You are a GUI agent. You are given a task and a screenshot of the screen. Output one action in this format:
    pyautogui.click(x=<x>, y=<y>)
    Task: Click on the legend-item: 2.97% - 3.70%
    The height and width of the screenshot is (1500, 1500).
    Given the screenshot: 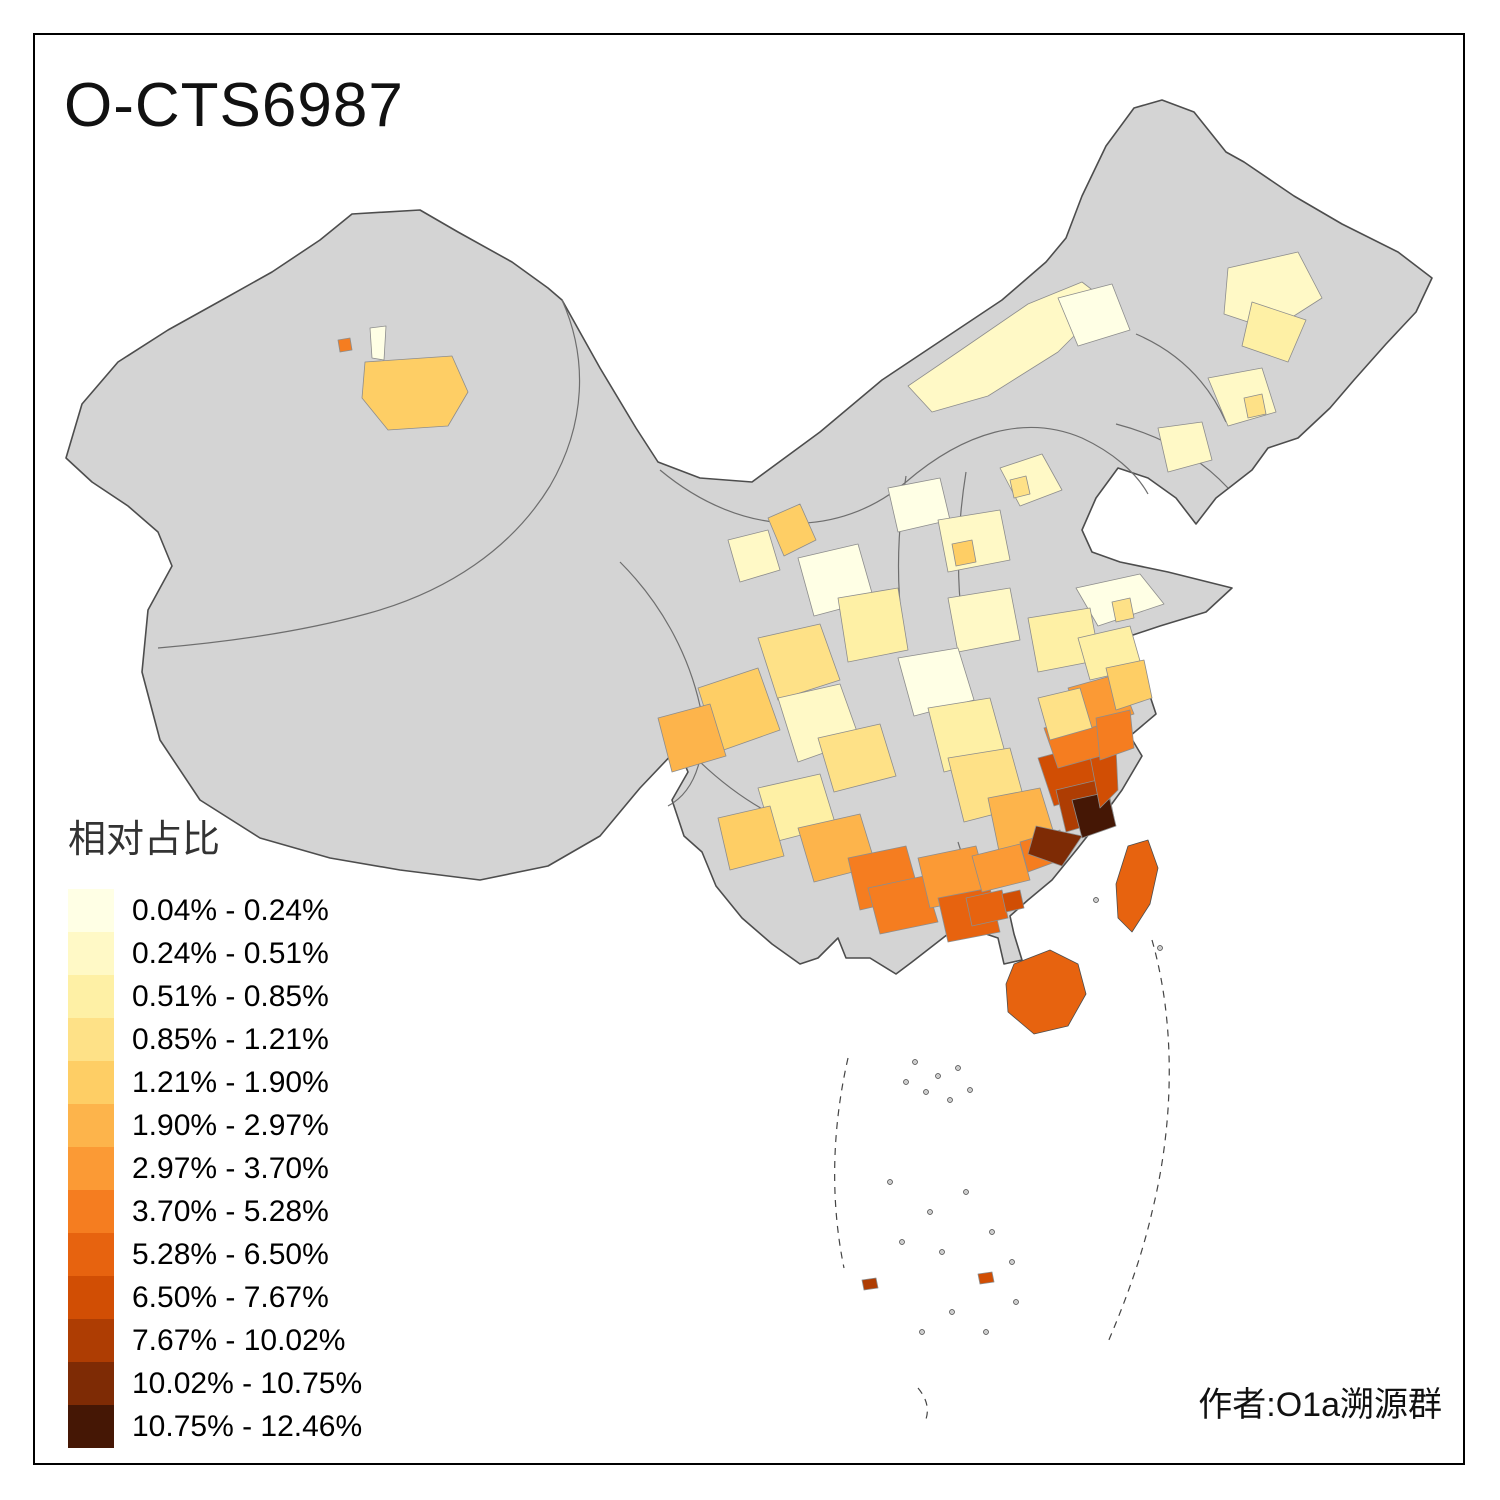 What is the action you would take?
    pyautogui.click(x=215, y=1168)
    